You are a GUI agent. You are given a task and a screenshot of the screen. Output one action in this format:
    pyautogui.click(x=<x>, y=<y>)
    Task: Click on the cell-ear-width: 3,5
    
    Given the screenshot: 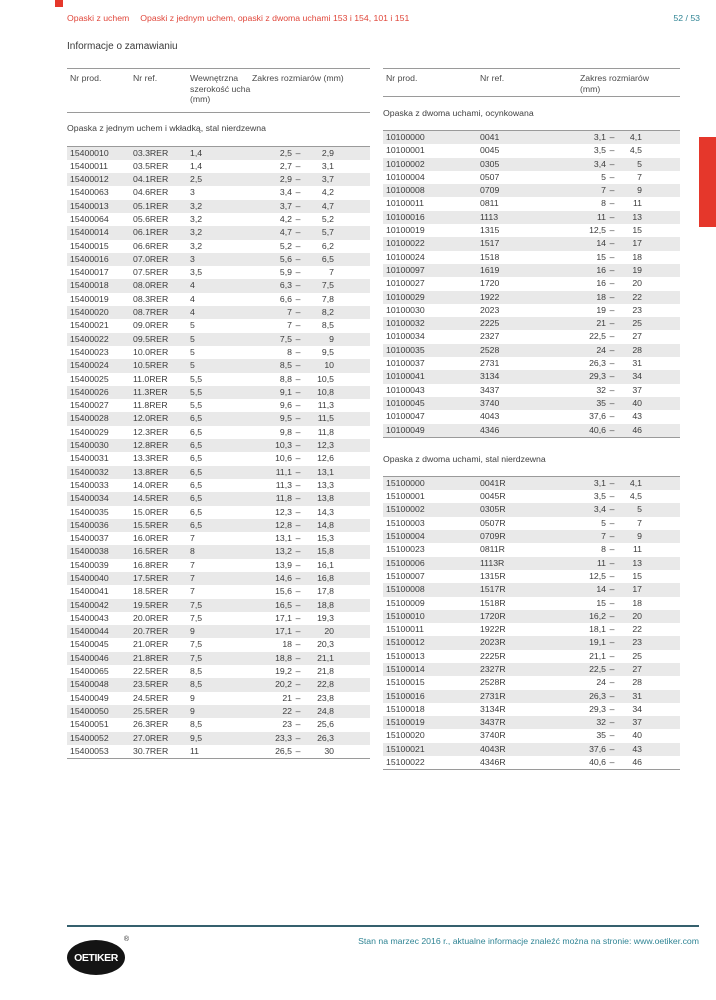 What is the action you would take?
    pyautogui.click(x=196, y=272)
    